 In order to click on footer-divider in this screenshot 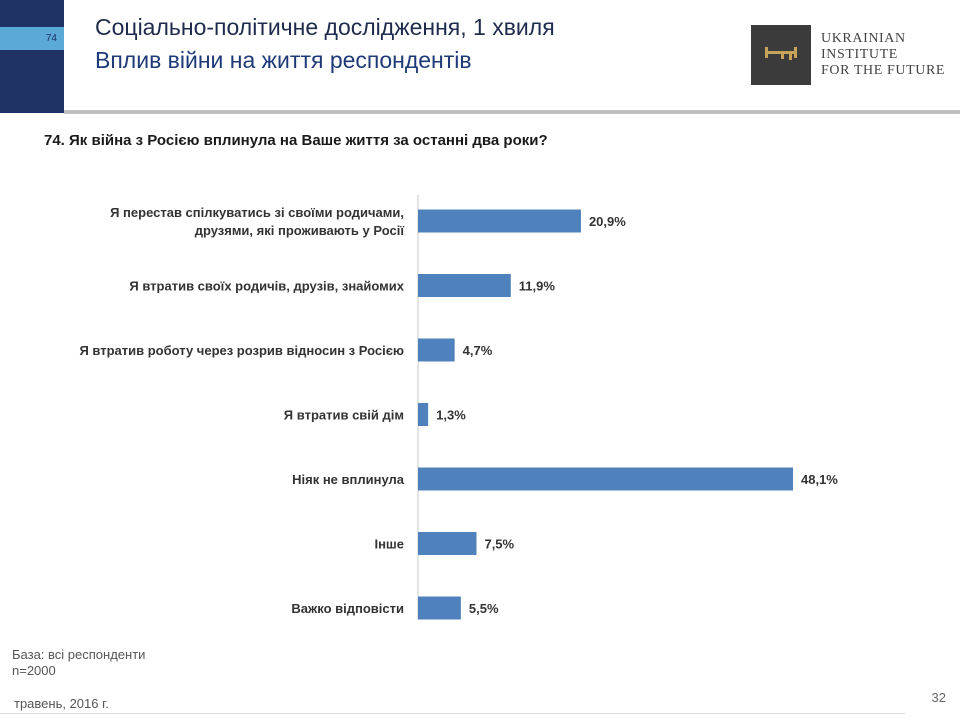, I will do `click(452, 713)`.